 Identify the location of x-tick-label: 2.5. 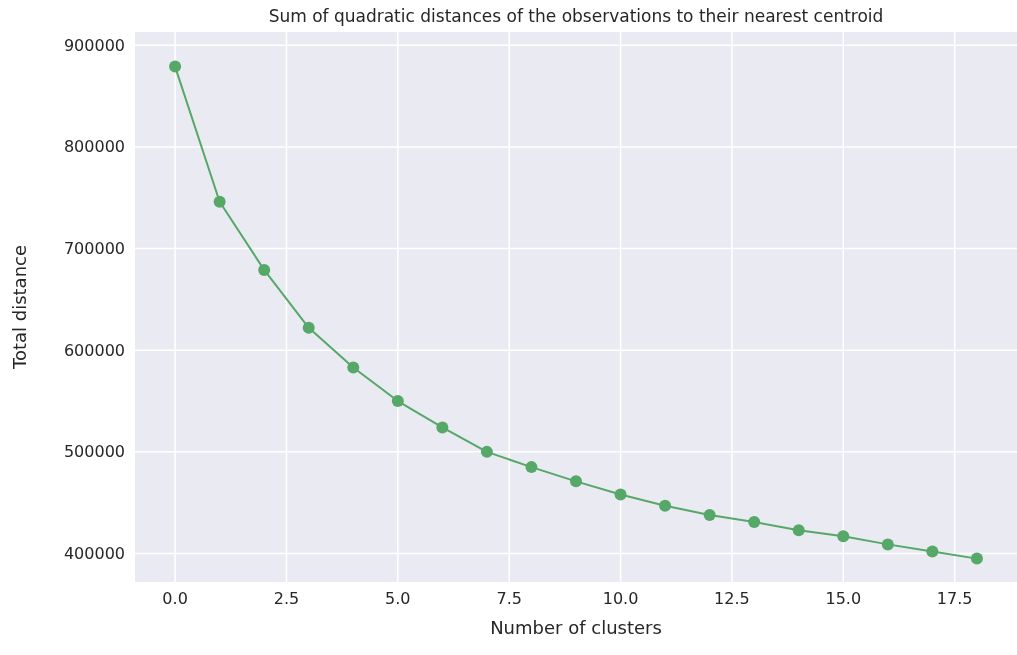
(286, 598).